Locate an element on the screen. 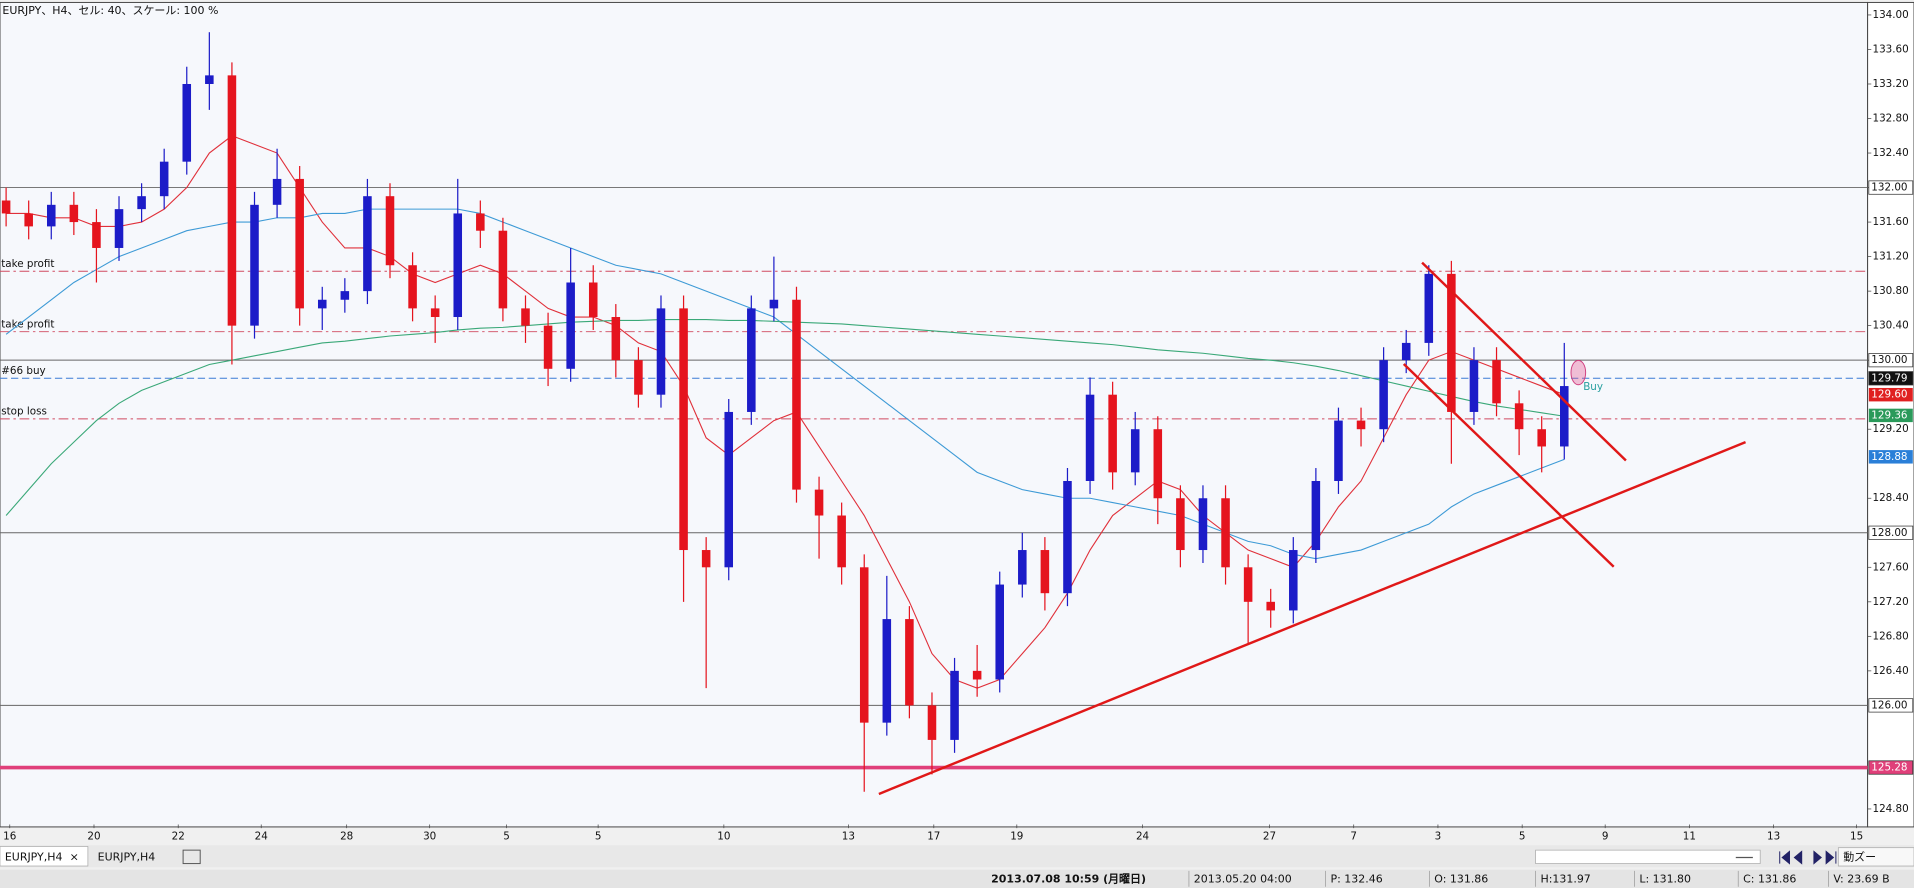  tab-close: × is located at coordinates (74, 856).